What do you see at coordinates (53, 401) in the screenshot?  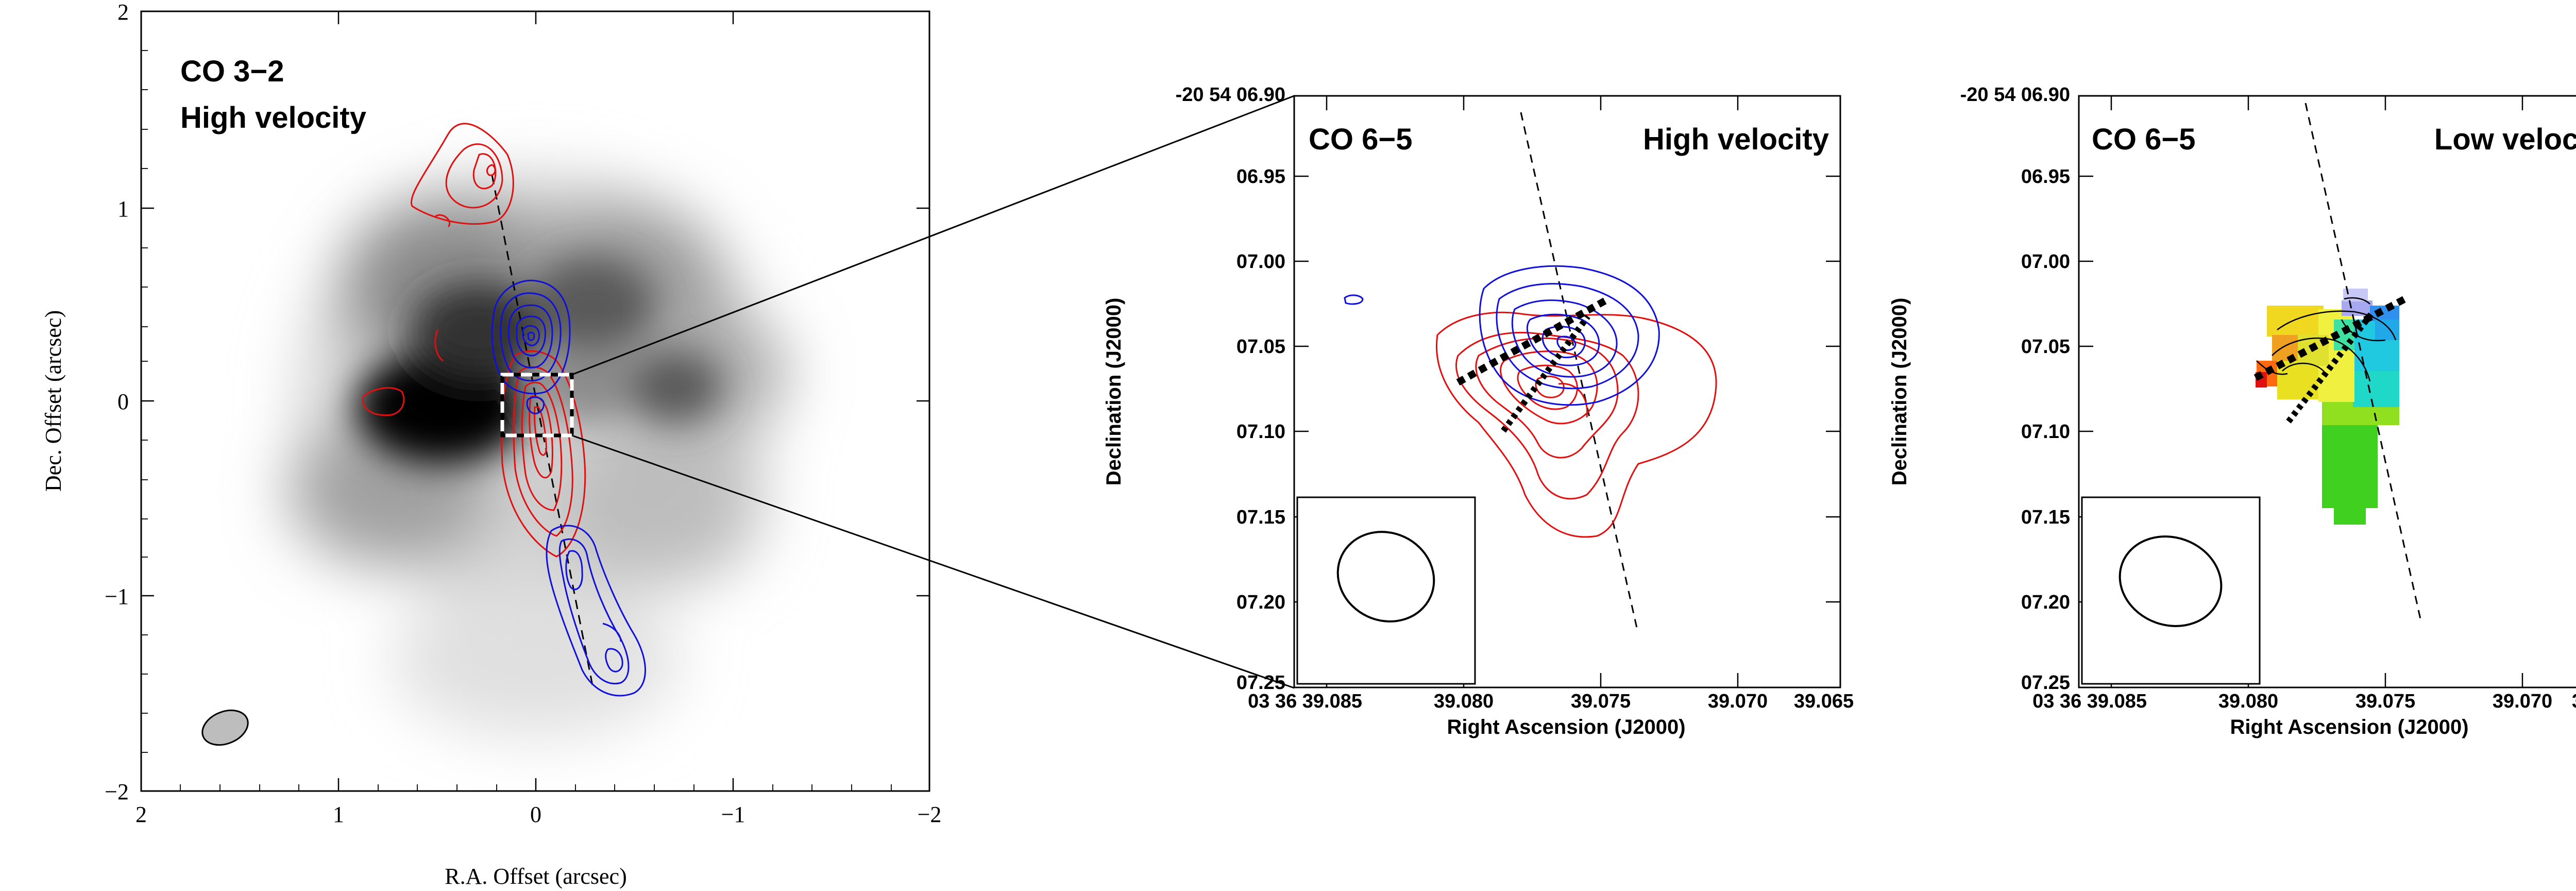 I see `left-yaxis-label: Dec. Offset (arcsec)` at bounding box center [53, 401].